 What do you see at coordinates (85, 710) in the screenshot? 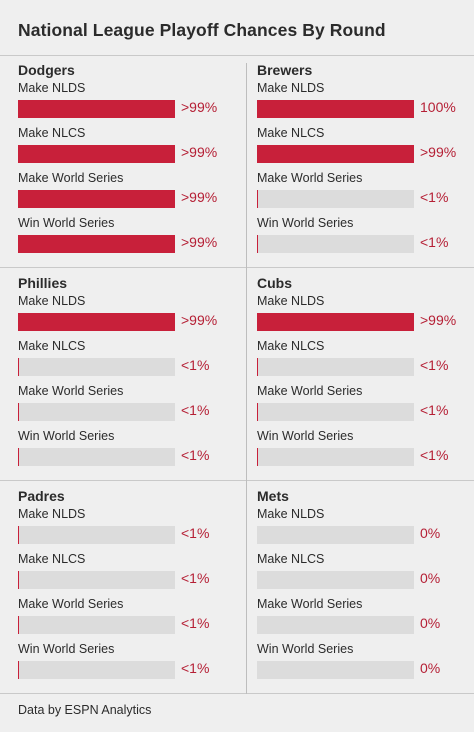
I see `source-note: Data by ESPN Analytics` at bounding box center [85, 710].